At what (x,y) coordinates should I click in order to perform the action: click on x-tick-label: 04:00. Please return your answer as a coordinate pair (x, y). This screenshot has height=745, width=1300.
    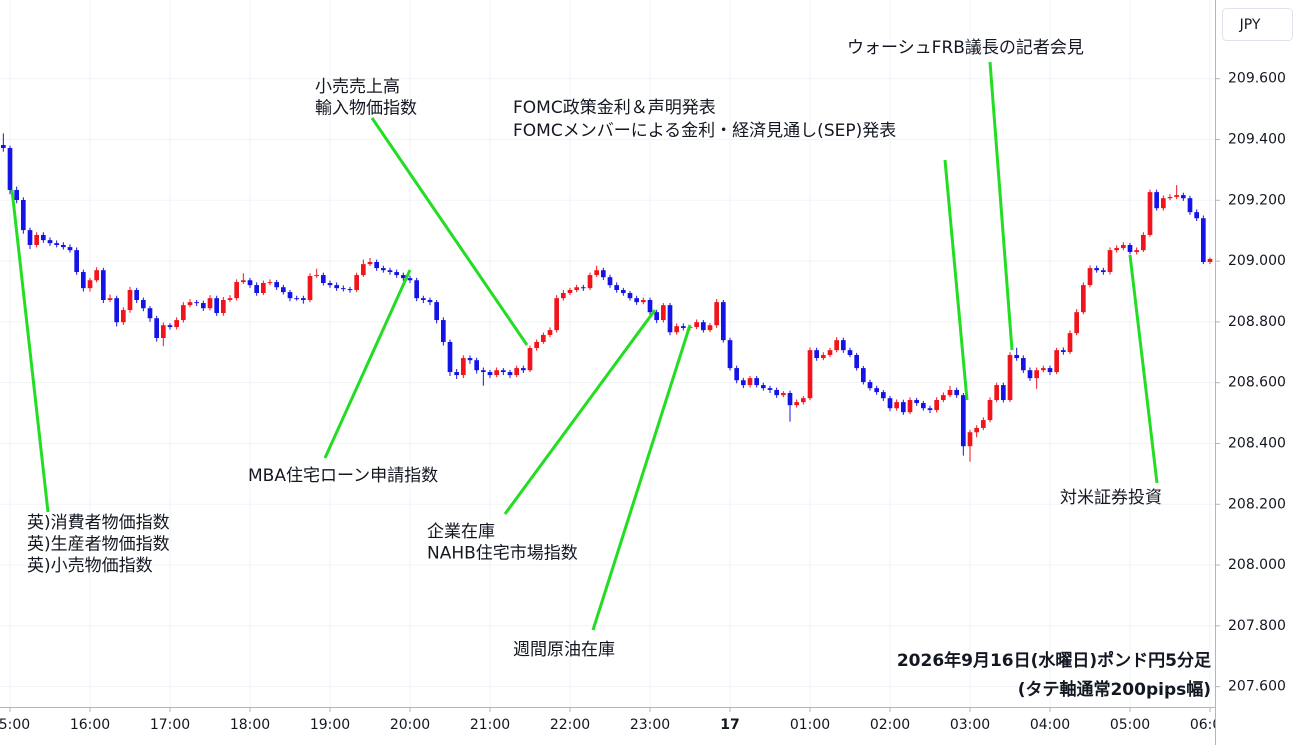
    Looking at the image, I should click on (1050, 725).